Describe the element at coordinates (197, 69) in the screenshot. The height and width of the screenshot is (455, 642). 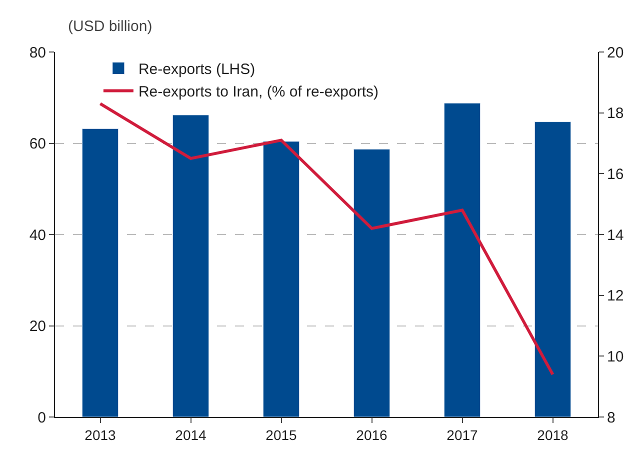
I see `legend-label: Re-exports (LHS)` at that location.